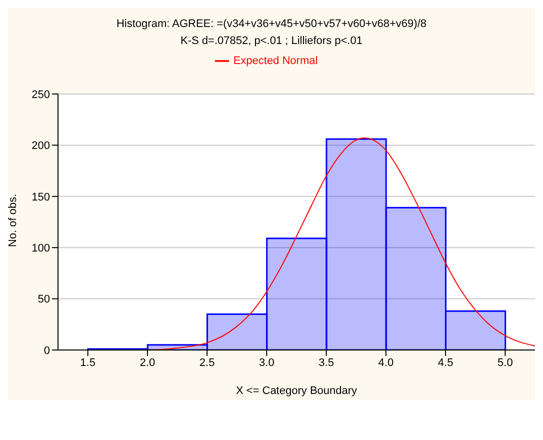 This screenshot has height=440, width=543. Describe the element at coordinates (148, 362) in the screenshot. I see `x-tick-label: 2.0` at that location.